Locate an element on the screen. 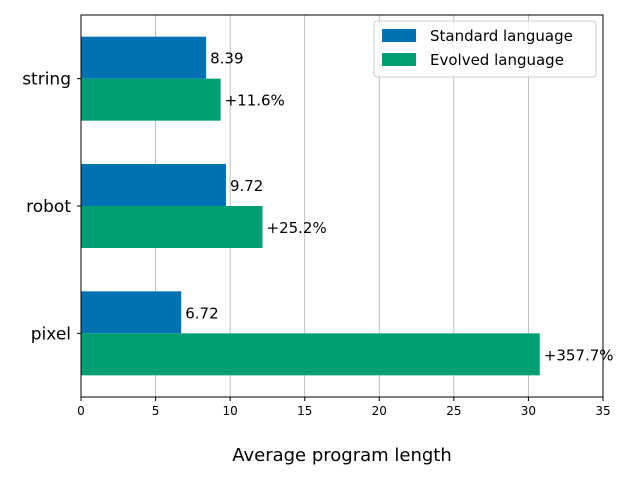  legend-label-evolved: Evolved language is located at coordinates (497, 60).